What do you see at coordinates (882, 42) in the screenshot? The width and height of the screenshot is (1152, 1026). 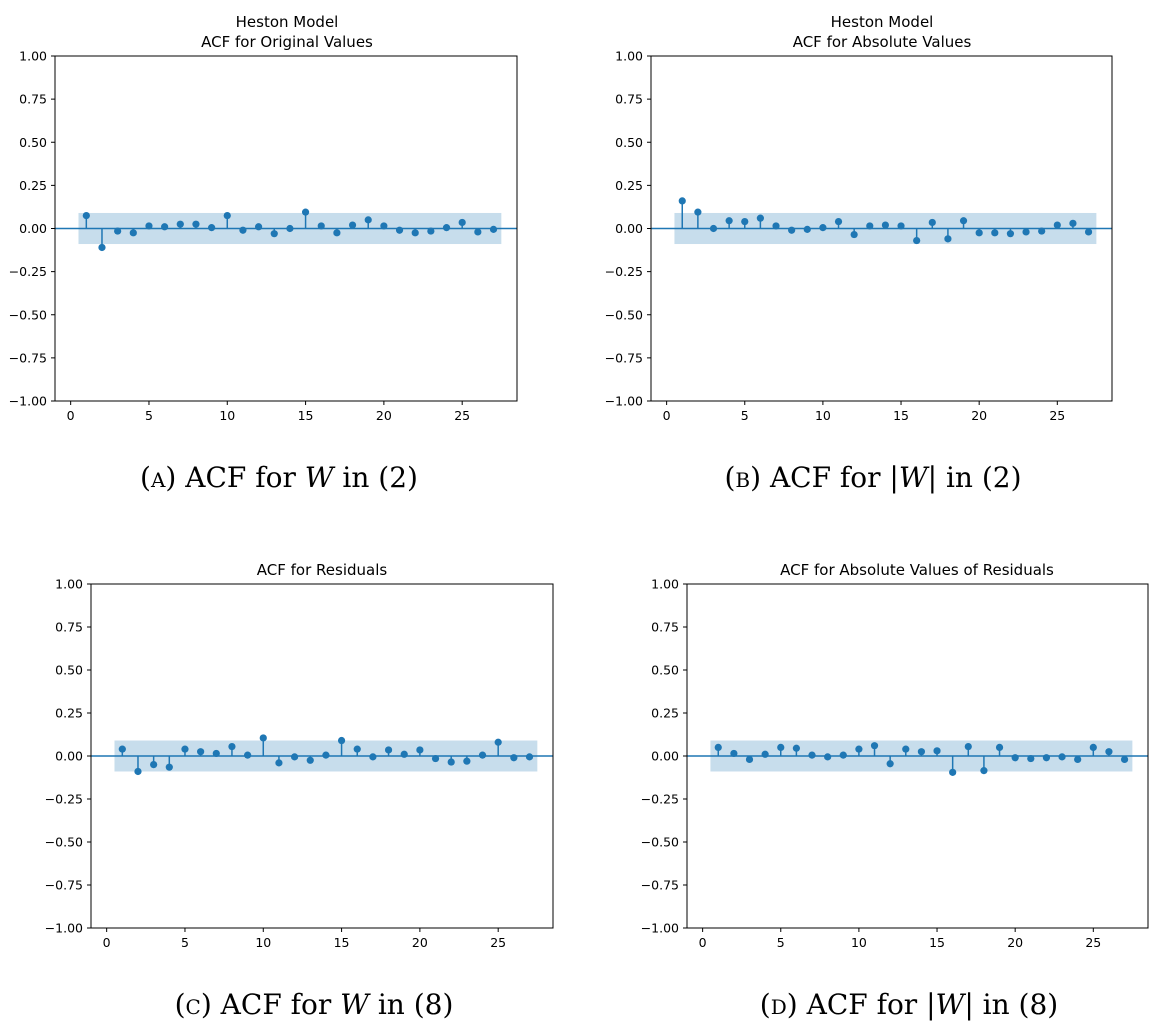 I see `chart-title: ACF for Absolute Values` at bounding box center [882, 42].